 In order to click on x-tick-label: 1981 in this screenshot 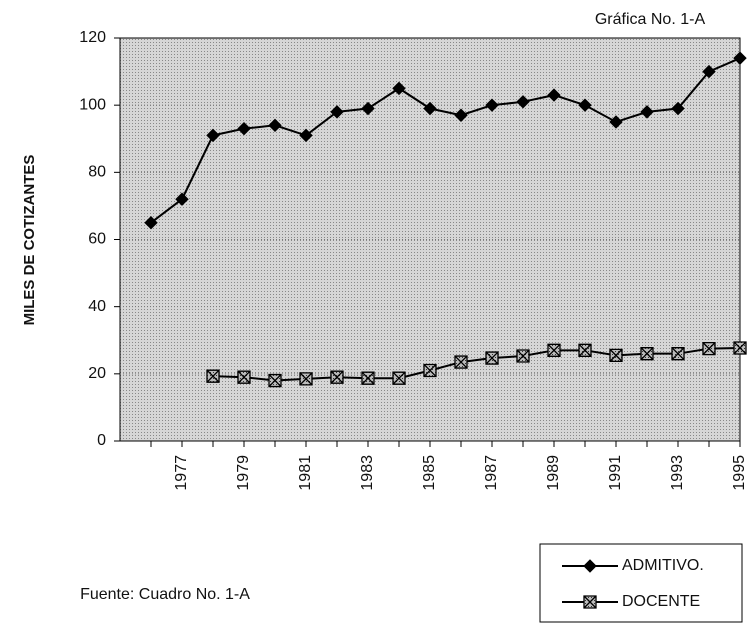, I will do `click(305, 473)`.